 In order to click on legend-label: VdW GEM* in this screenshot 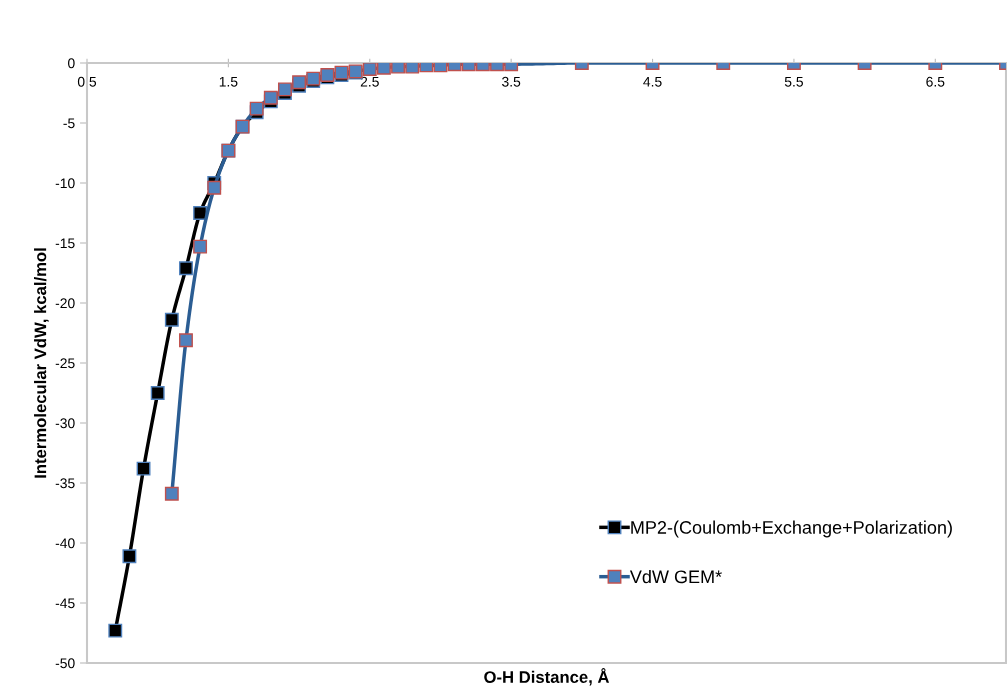, I will do `click(675, 576)`.